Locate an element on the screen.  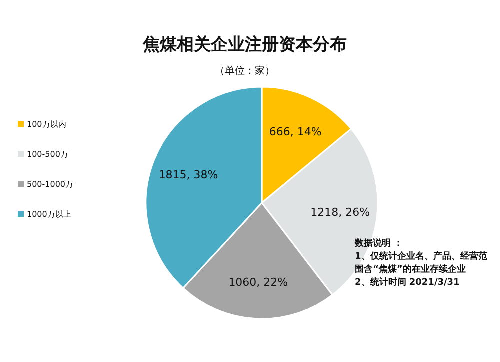
legend-label: 500-1000万 is located at coordinates (50, 184).